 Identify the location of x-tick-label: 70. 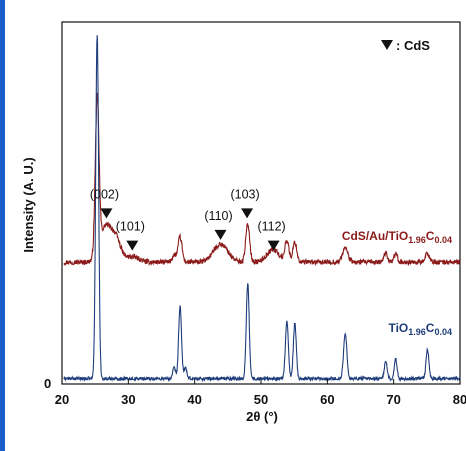
(393, 399).